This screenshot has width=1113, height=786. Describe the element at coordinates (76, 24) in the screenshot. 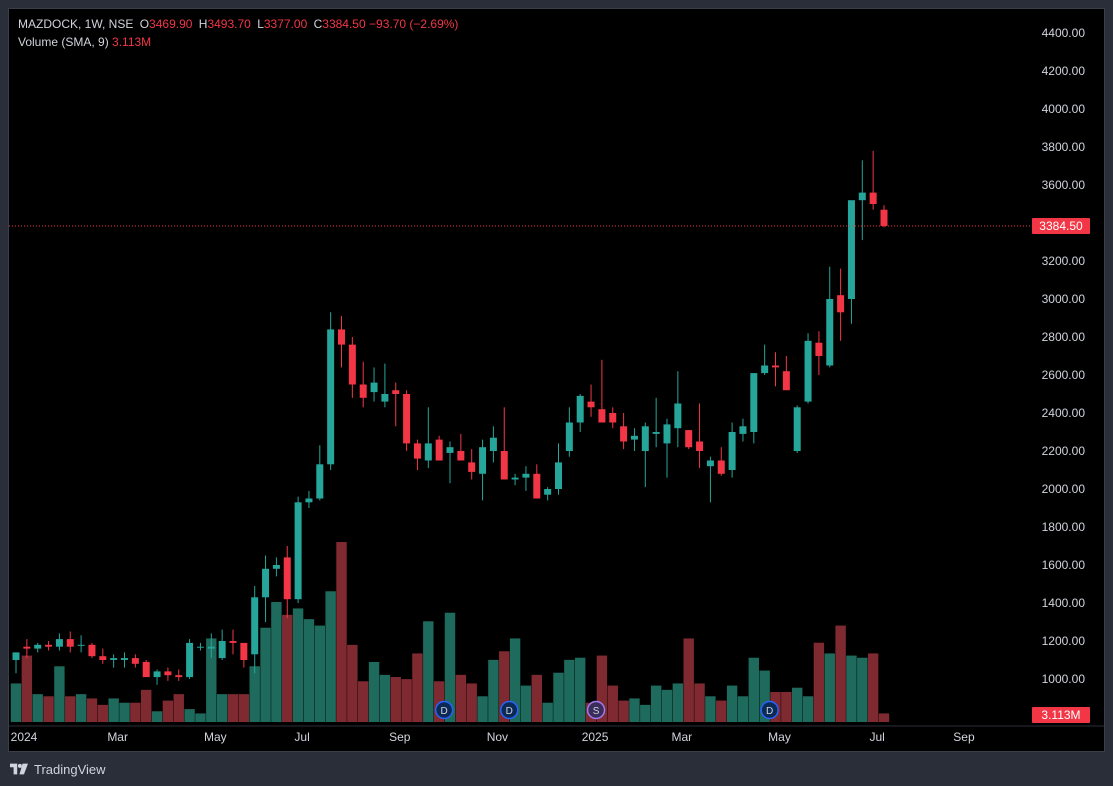

I see `symbol-label: MAZDOCK, 1W, NSE` at that location.